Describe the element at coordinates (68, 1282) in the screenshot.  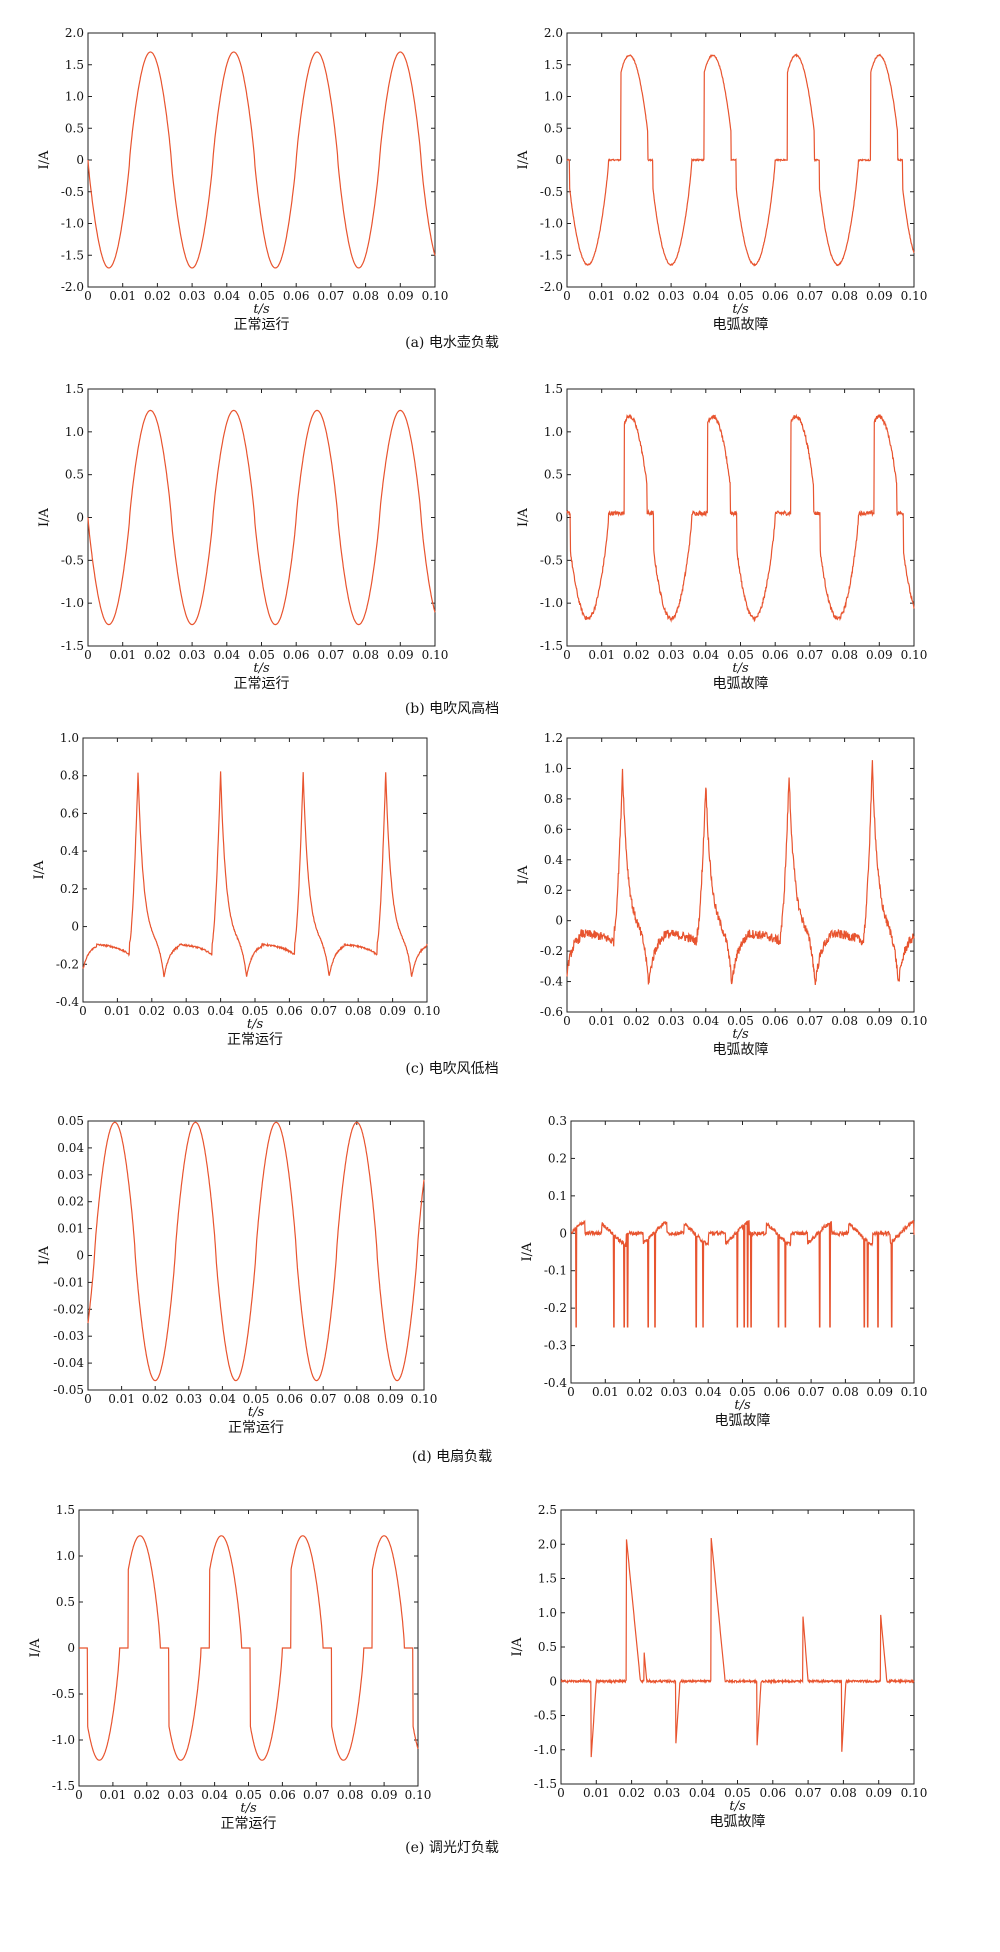
I see `y-tick-label: -0.01` at that location.